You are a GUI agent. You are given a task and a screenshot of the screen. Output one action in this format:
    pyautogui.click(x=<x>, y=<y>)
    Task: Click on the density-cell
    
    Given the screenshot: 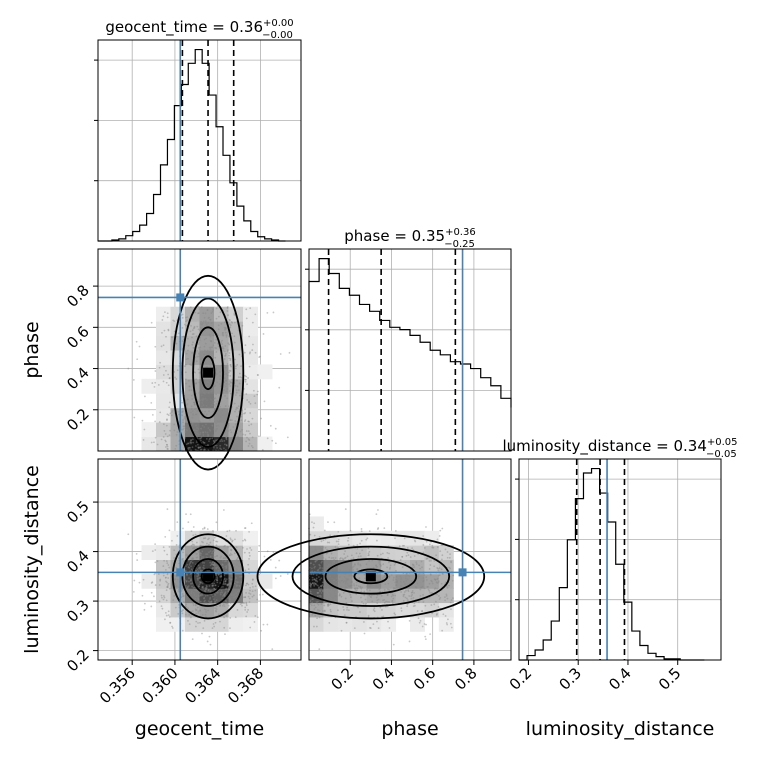 What is the action you would take?
    pyautogui.click(x=192, y=357)
    